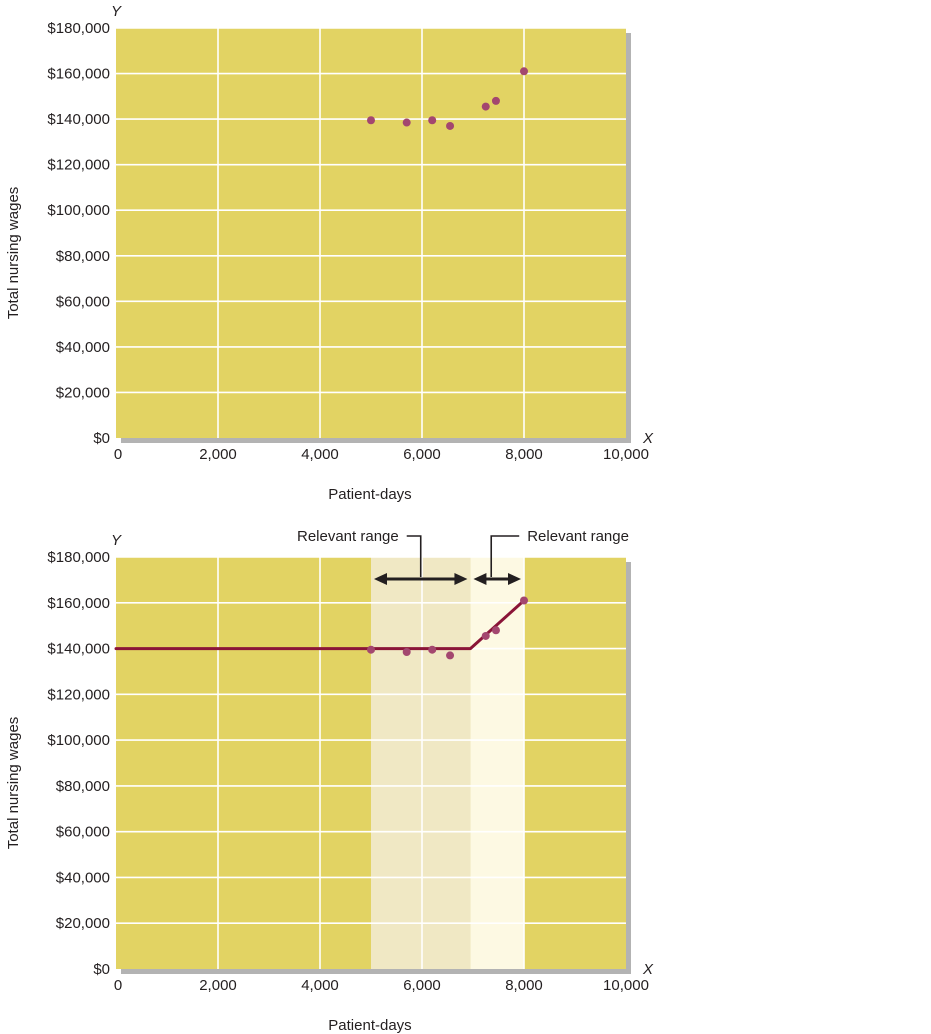 This screenshot has height=1034, width=931. What do you see at coordinates (578, 536) in the screenshot?
I see `relevant-range-label-2: Relevant range` at bounding box center [578, 536].